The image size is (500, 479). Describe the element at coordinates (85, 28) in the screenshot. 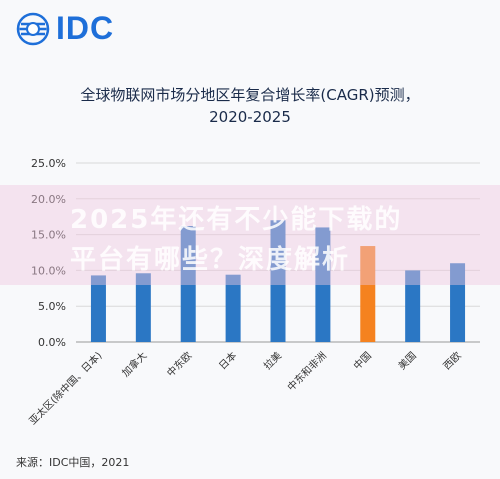

I see `logo-wordmark: IDC` at that location.